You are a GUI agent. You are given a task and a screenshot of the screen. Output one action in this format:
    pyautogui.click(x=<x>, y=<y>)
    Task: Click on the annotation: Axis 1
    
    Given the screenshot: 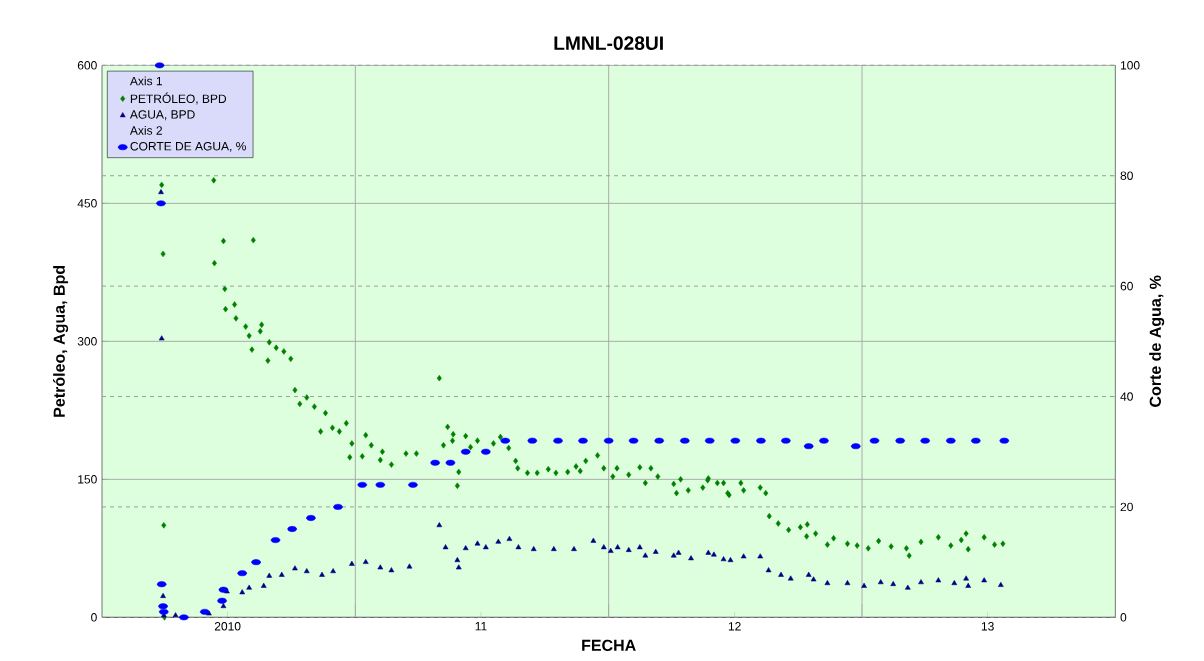 What is the action you would take?
    pyautogui.click(x=145, y=81)
    